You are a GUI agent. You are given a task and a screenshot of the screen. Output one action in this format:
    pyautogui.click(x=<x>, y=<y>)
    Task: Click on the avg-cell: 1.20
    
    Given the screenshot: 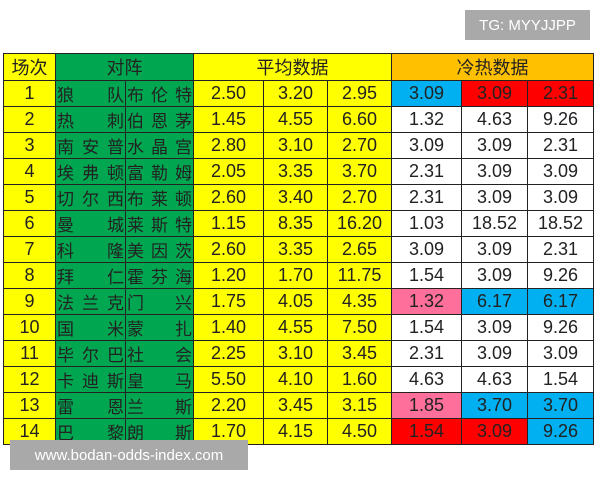 What is the action you would take?
    pyautogui.click(x=228, y=275)
    